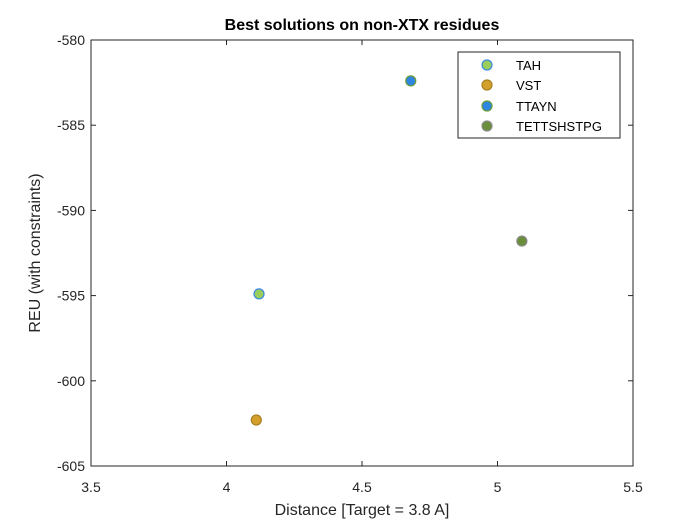 Image resolution: width=700 pixels, height=525 pixels. I want to click on x-tick-label: 5.5, so click(633, 487).